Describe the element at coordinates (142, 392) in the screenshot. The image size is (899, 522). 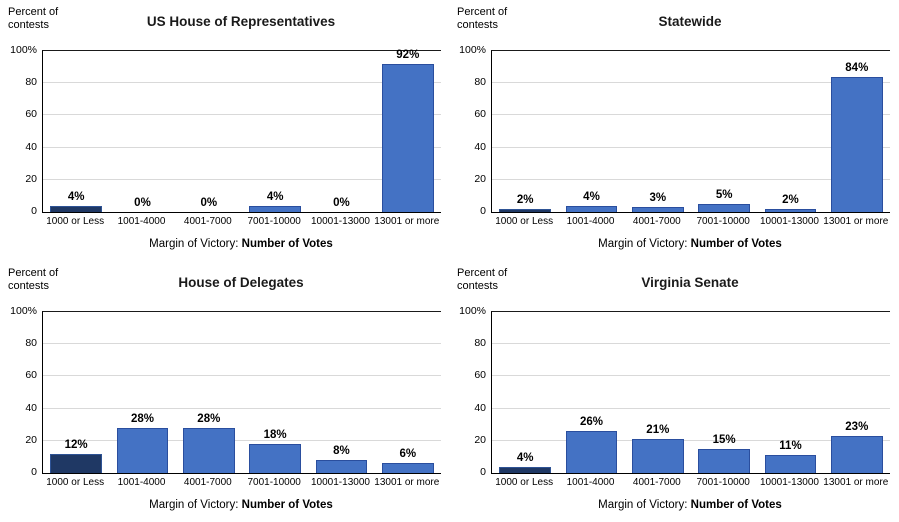
I see `bar-slot: 28%` at that location.